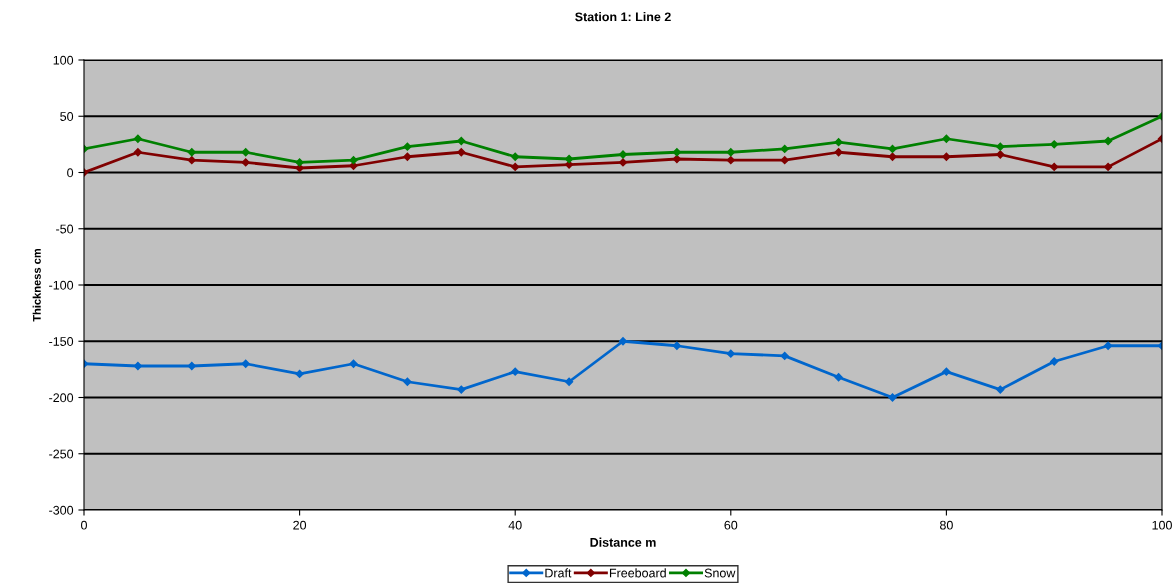  I want to click on x-tick-label: 100, so click(1162, 525).